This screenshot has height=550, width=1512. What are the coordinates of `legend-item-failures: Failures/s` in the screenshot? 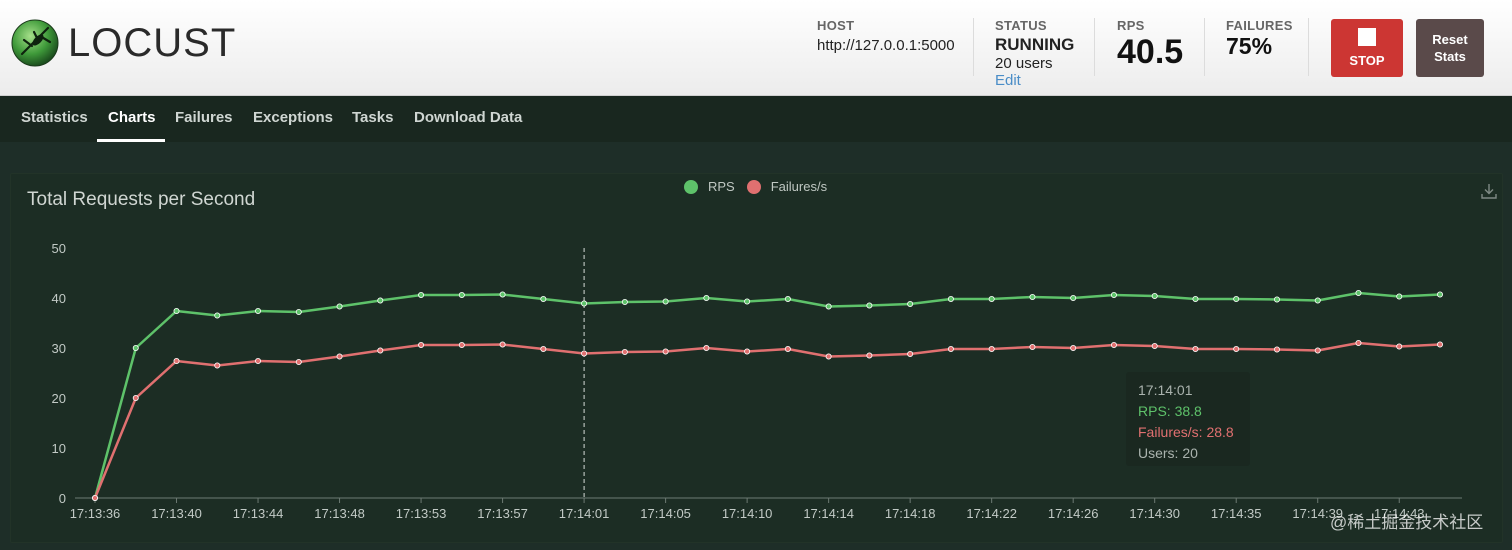 It's located at (786, 186).